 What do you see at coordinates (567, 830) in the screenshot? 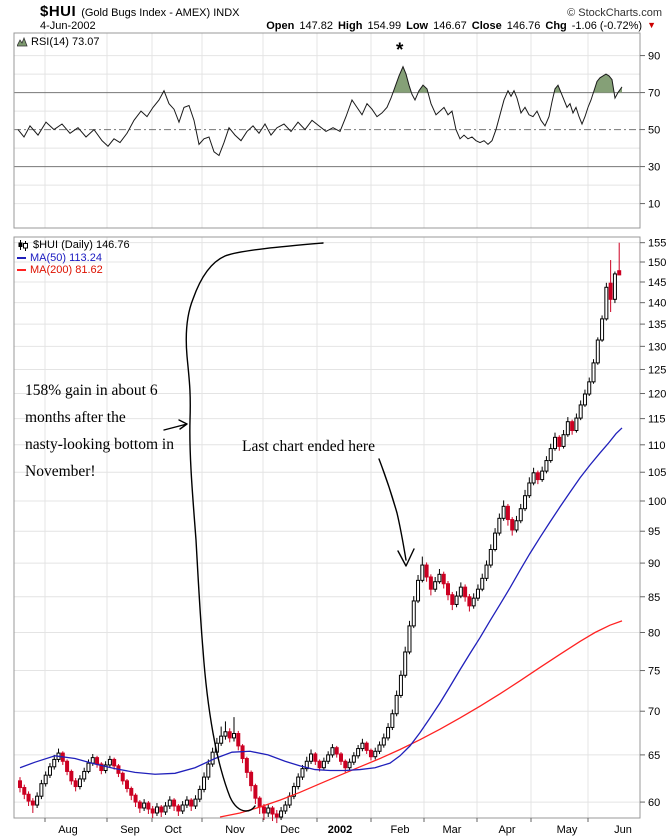
I see `month-label: May` at bounding box center [567, 830].